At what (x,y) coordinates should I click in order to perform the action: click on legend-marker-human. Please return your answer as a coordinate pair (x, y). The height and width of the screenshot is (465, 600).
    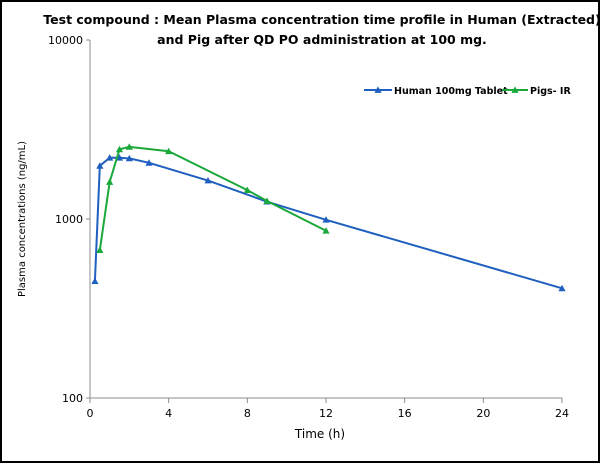
    Looking at the image, I should click on (378, 89).